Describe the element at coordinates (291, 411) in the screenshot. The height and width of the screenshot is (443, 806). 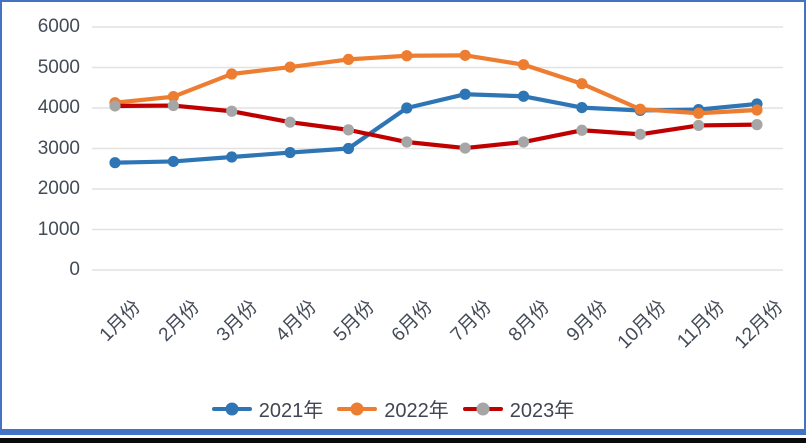
I see `legend-label-2021: 2021年` at that location.